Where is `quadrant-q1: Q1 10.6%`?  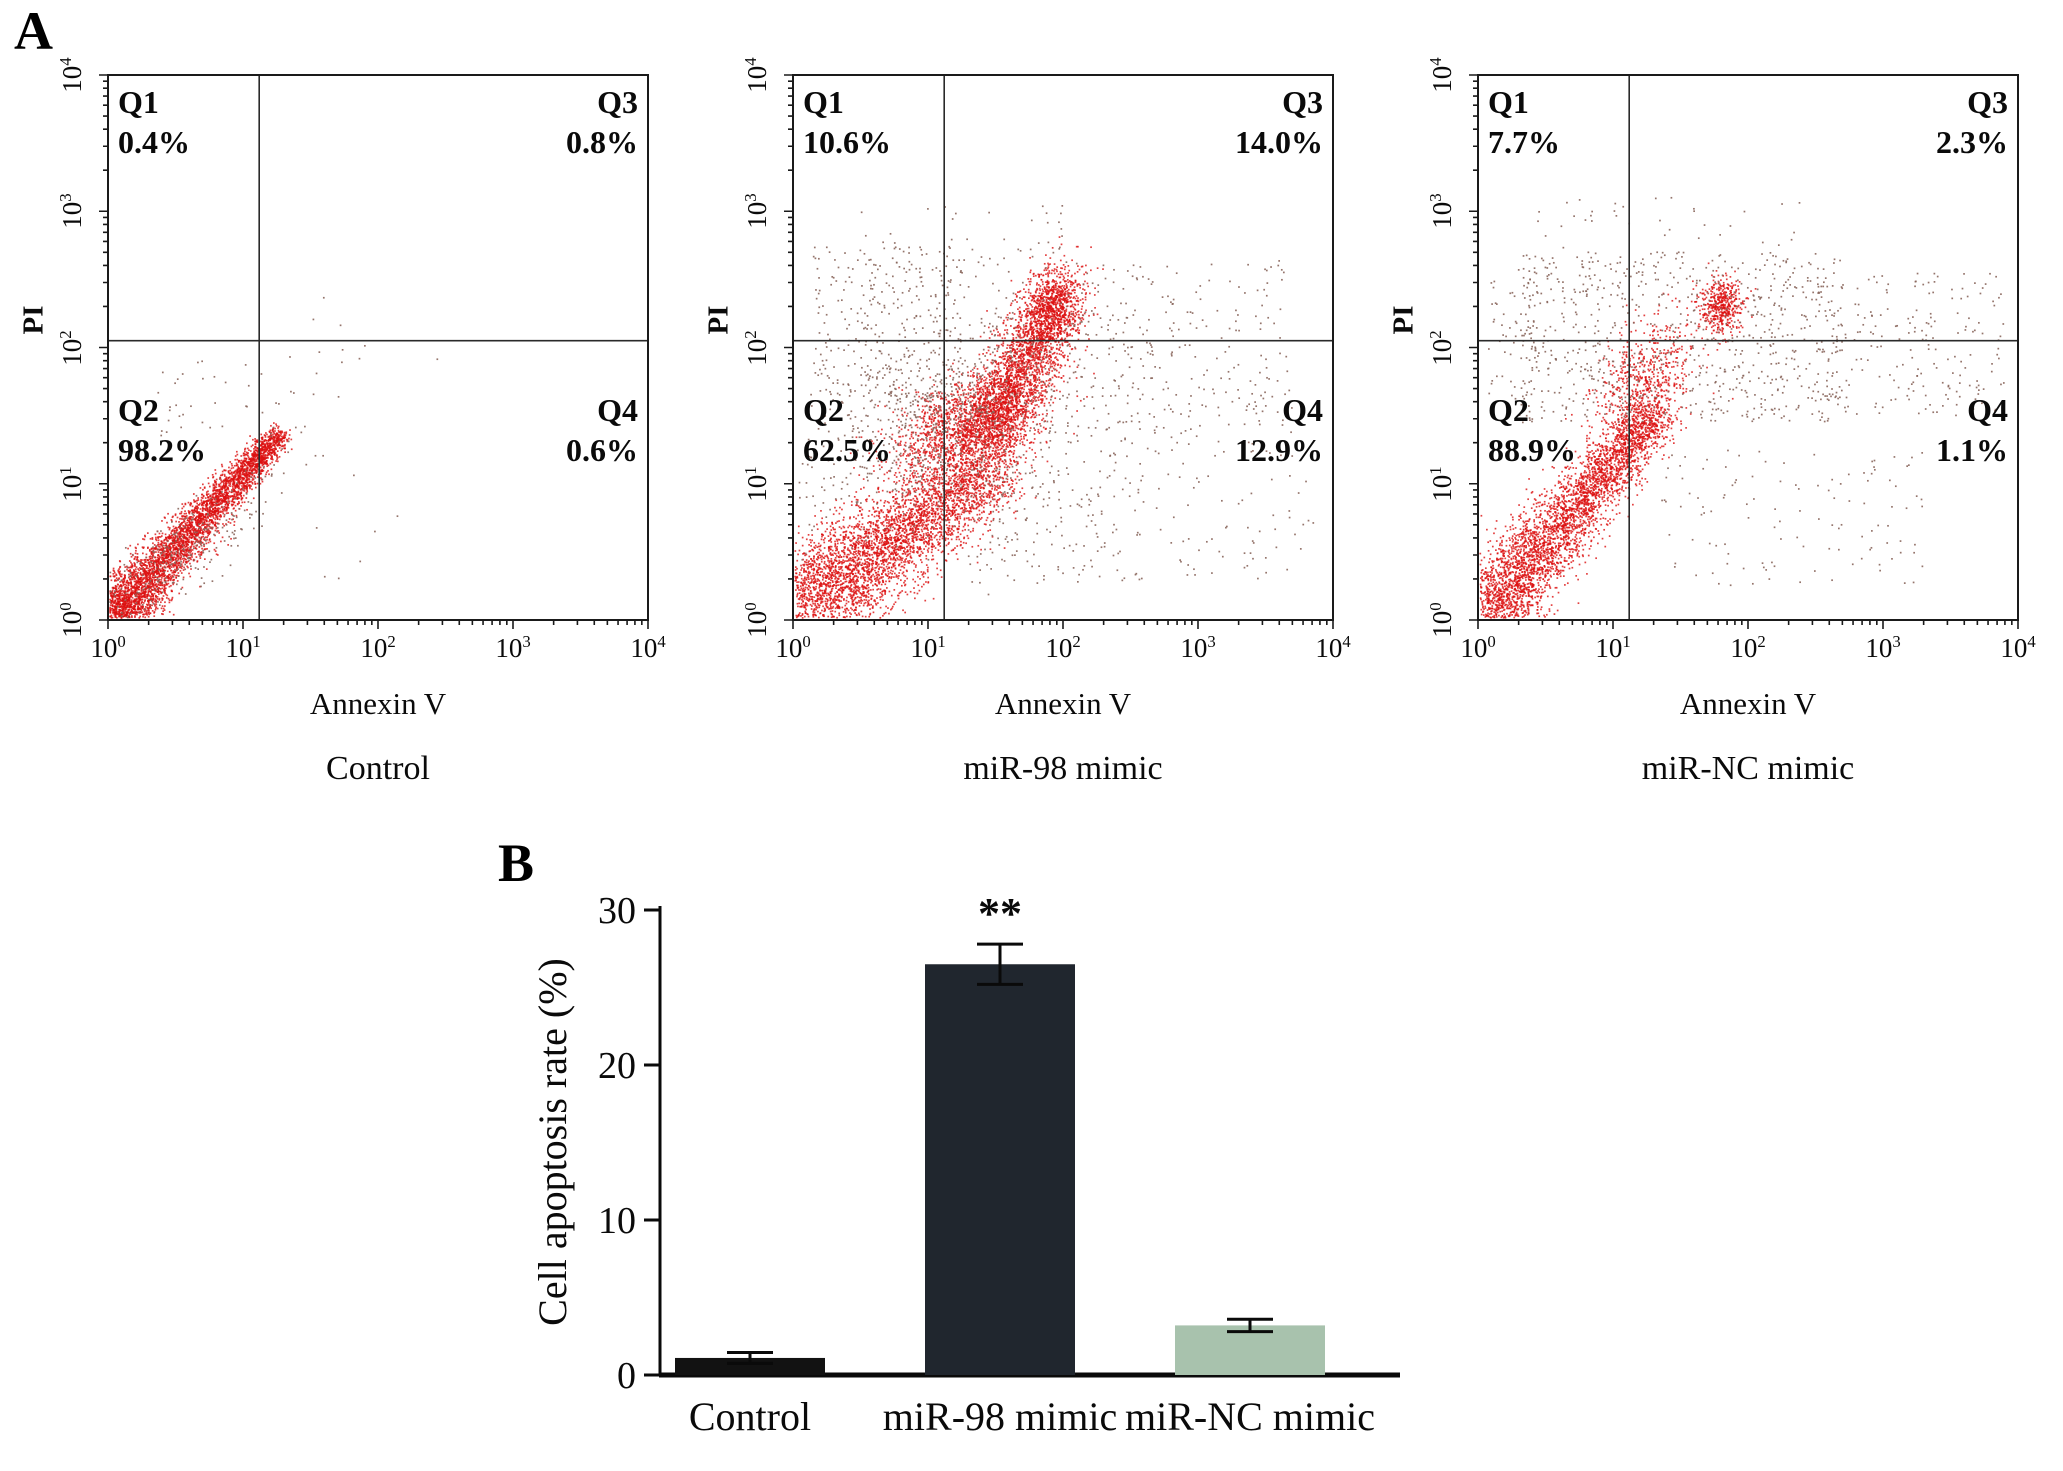 quadrant-q1: Q1 10.6% is located at coordinates (847, 122).